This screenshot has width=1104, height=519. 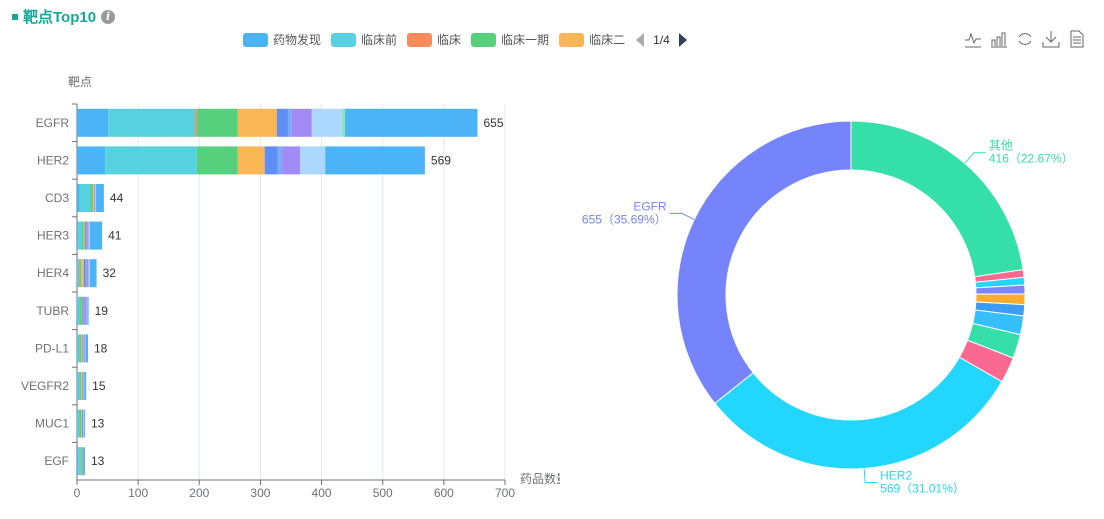 What do you see at coordinates (973, 39) in the screenshot?
I see `line-chart-icon` at bounding box center [973, 39].